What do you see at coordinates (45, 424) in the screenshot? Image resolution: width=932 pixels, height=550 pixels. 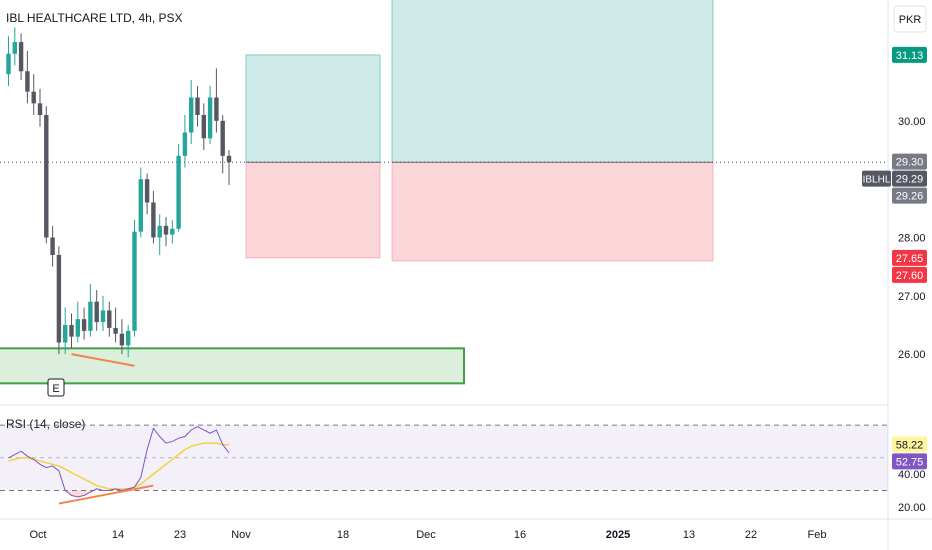 I see `rsi-title: RSI (14, close)` at bounding box center [45, 424].